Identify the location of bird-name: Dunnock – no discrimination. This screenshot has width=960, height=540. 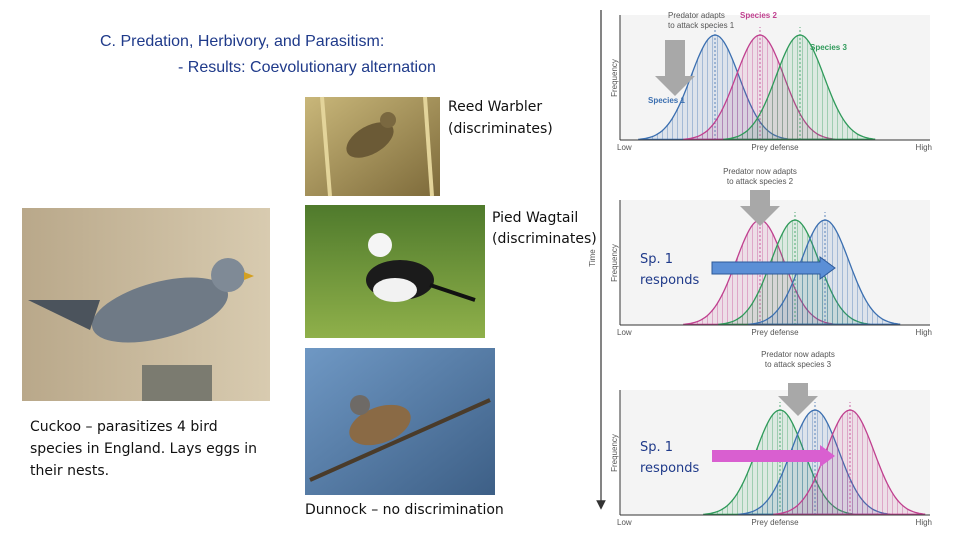
(404, 510).